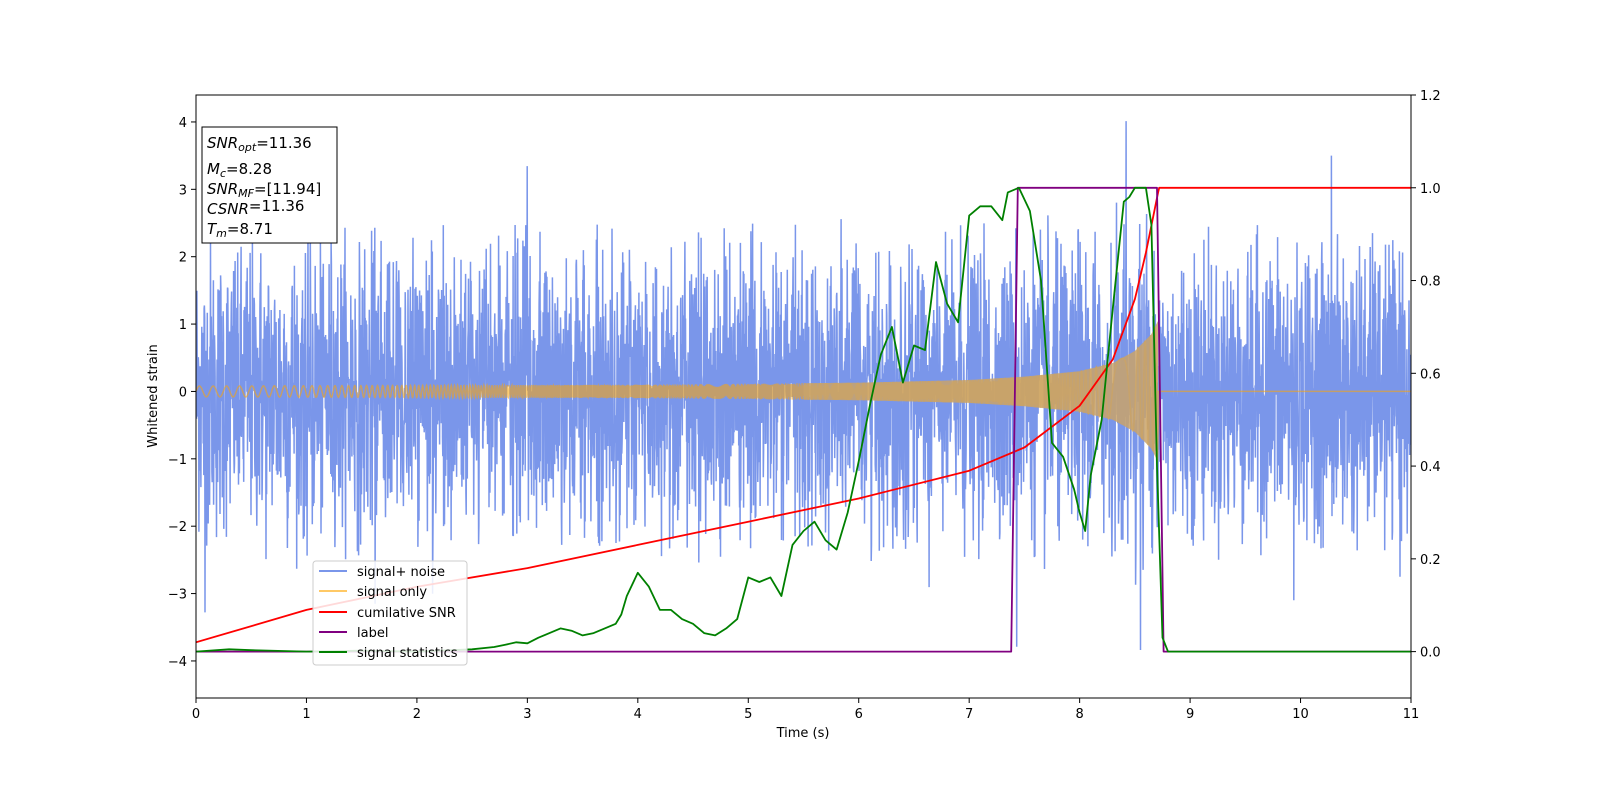  Describe the element at coordinates (183, 392) in the screenshot. I see `y-tick-label-left: 0` at that location.